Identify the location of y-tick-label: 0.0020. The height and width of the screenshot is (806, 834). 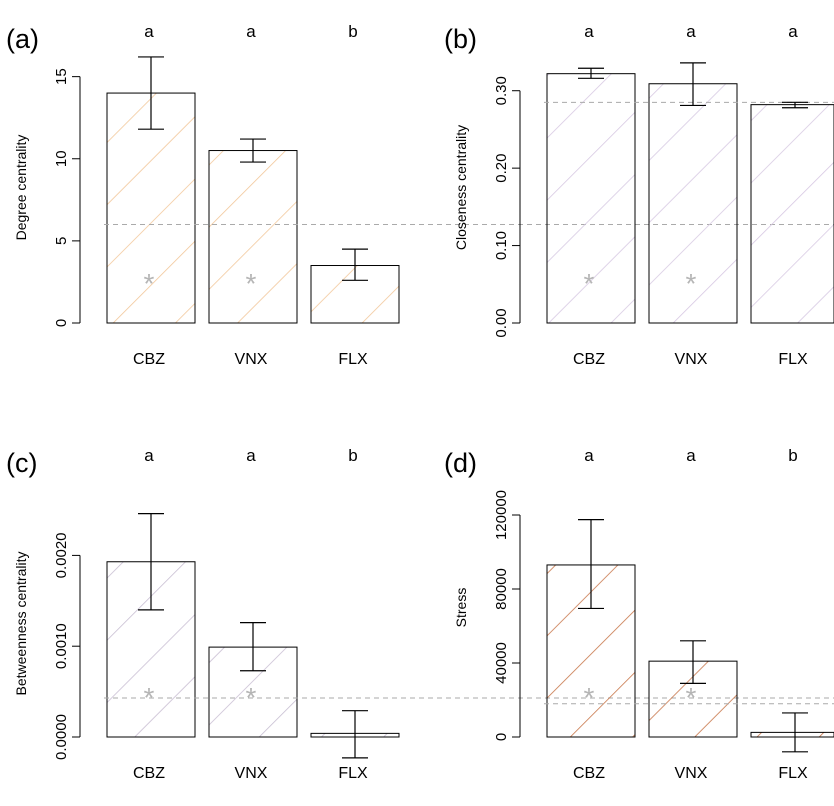
(61, 555).